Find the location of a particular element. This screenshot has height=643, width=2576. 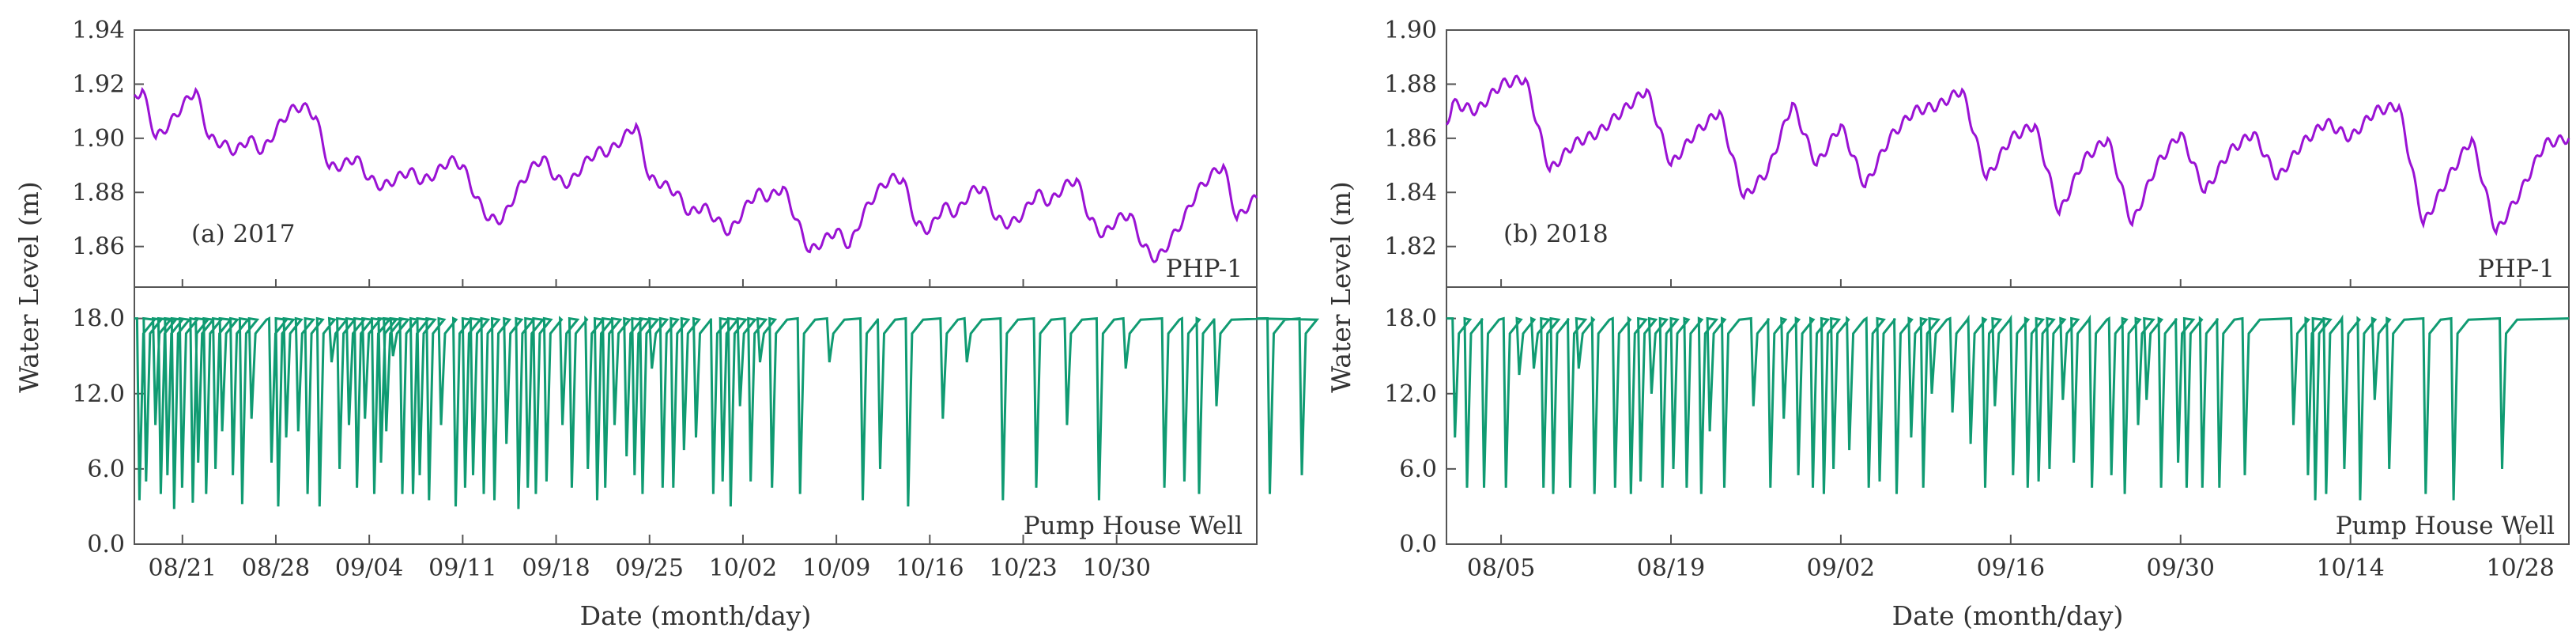

top-y-ticks: 1.86 1.88 1.90 1.92 1.94 is located at coordinates (108, 139).